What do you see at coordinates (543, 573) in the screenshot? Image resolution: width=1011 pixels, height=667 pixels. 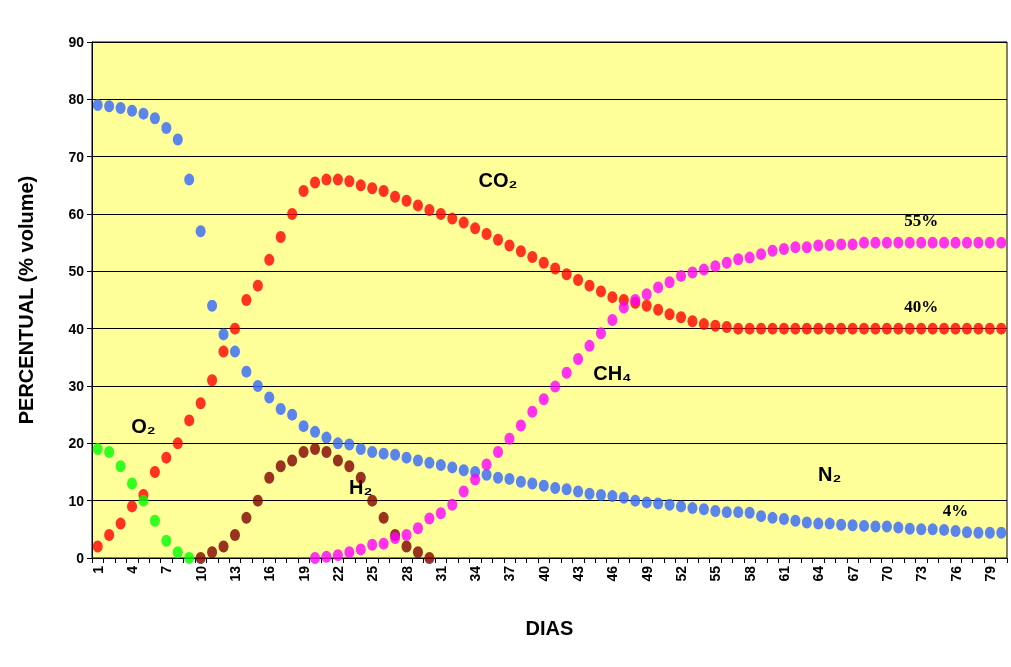 I see `x-tick-label: 40` at bounding box center [543, 573].